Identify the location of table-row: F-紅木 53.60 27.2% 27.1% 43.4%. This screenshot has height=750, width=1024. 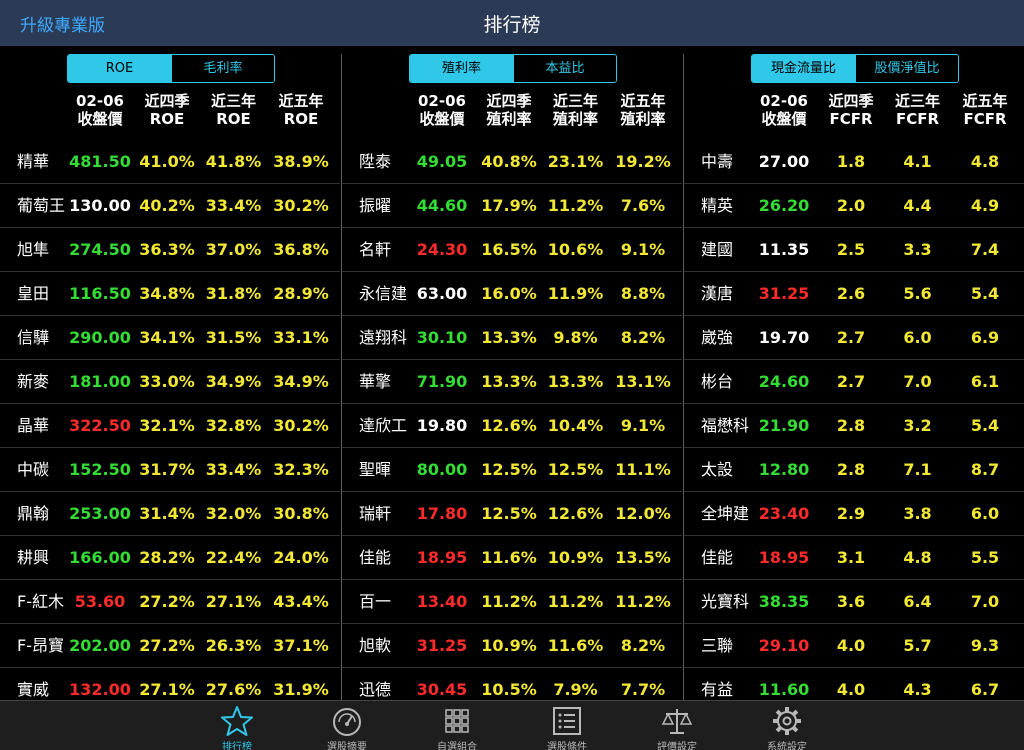
(170, 602).